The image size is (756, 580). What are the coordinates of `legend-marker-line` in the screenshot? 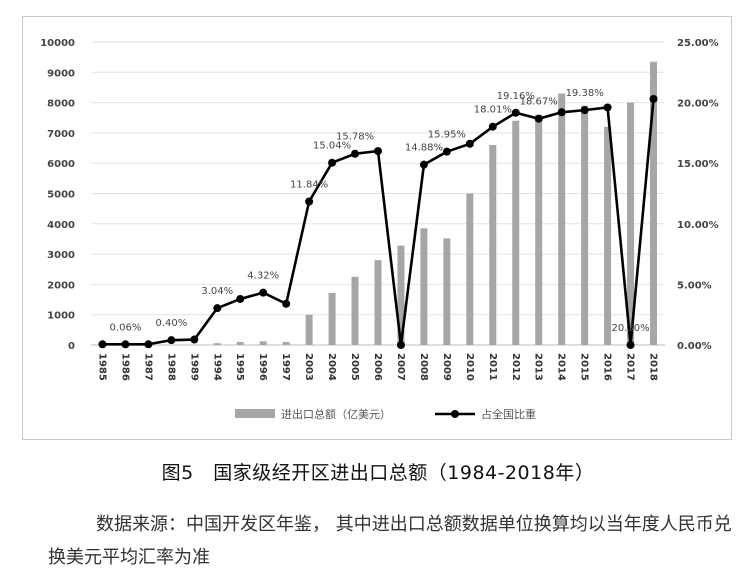 It's located at (455, 414).